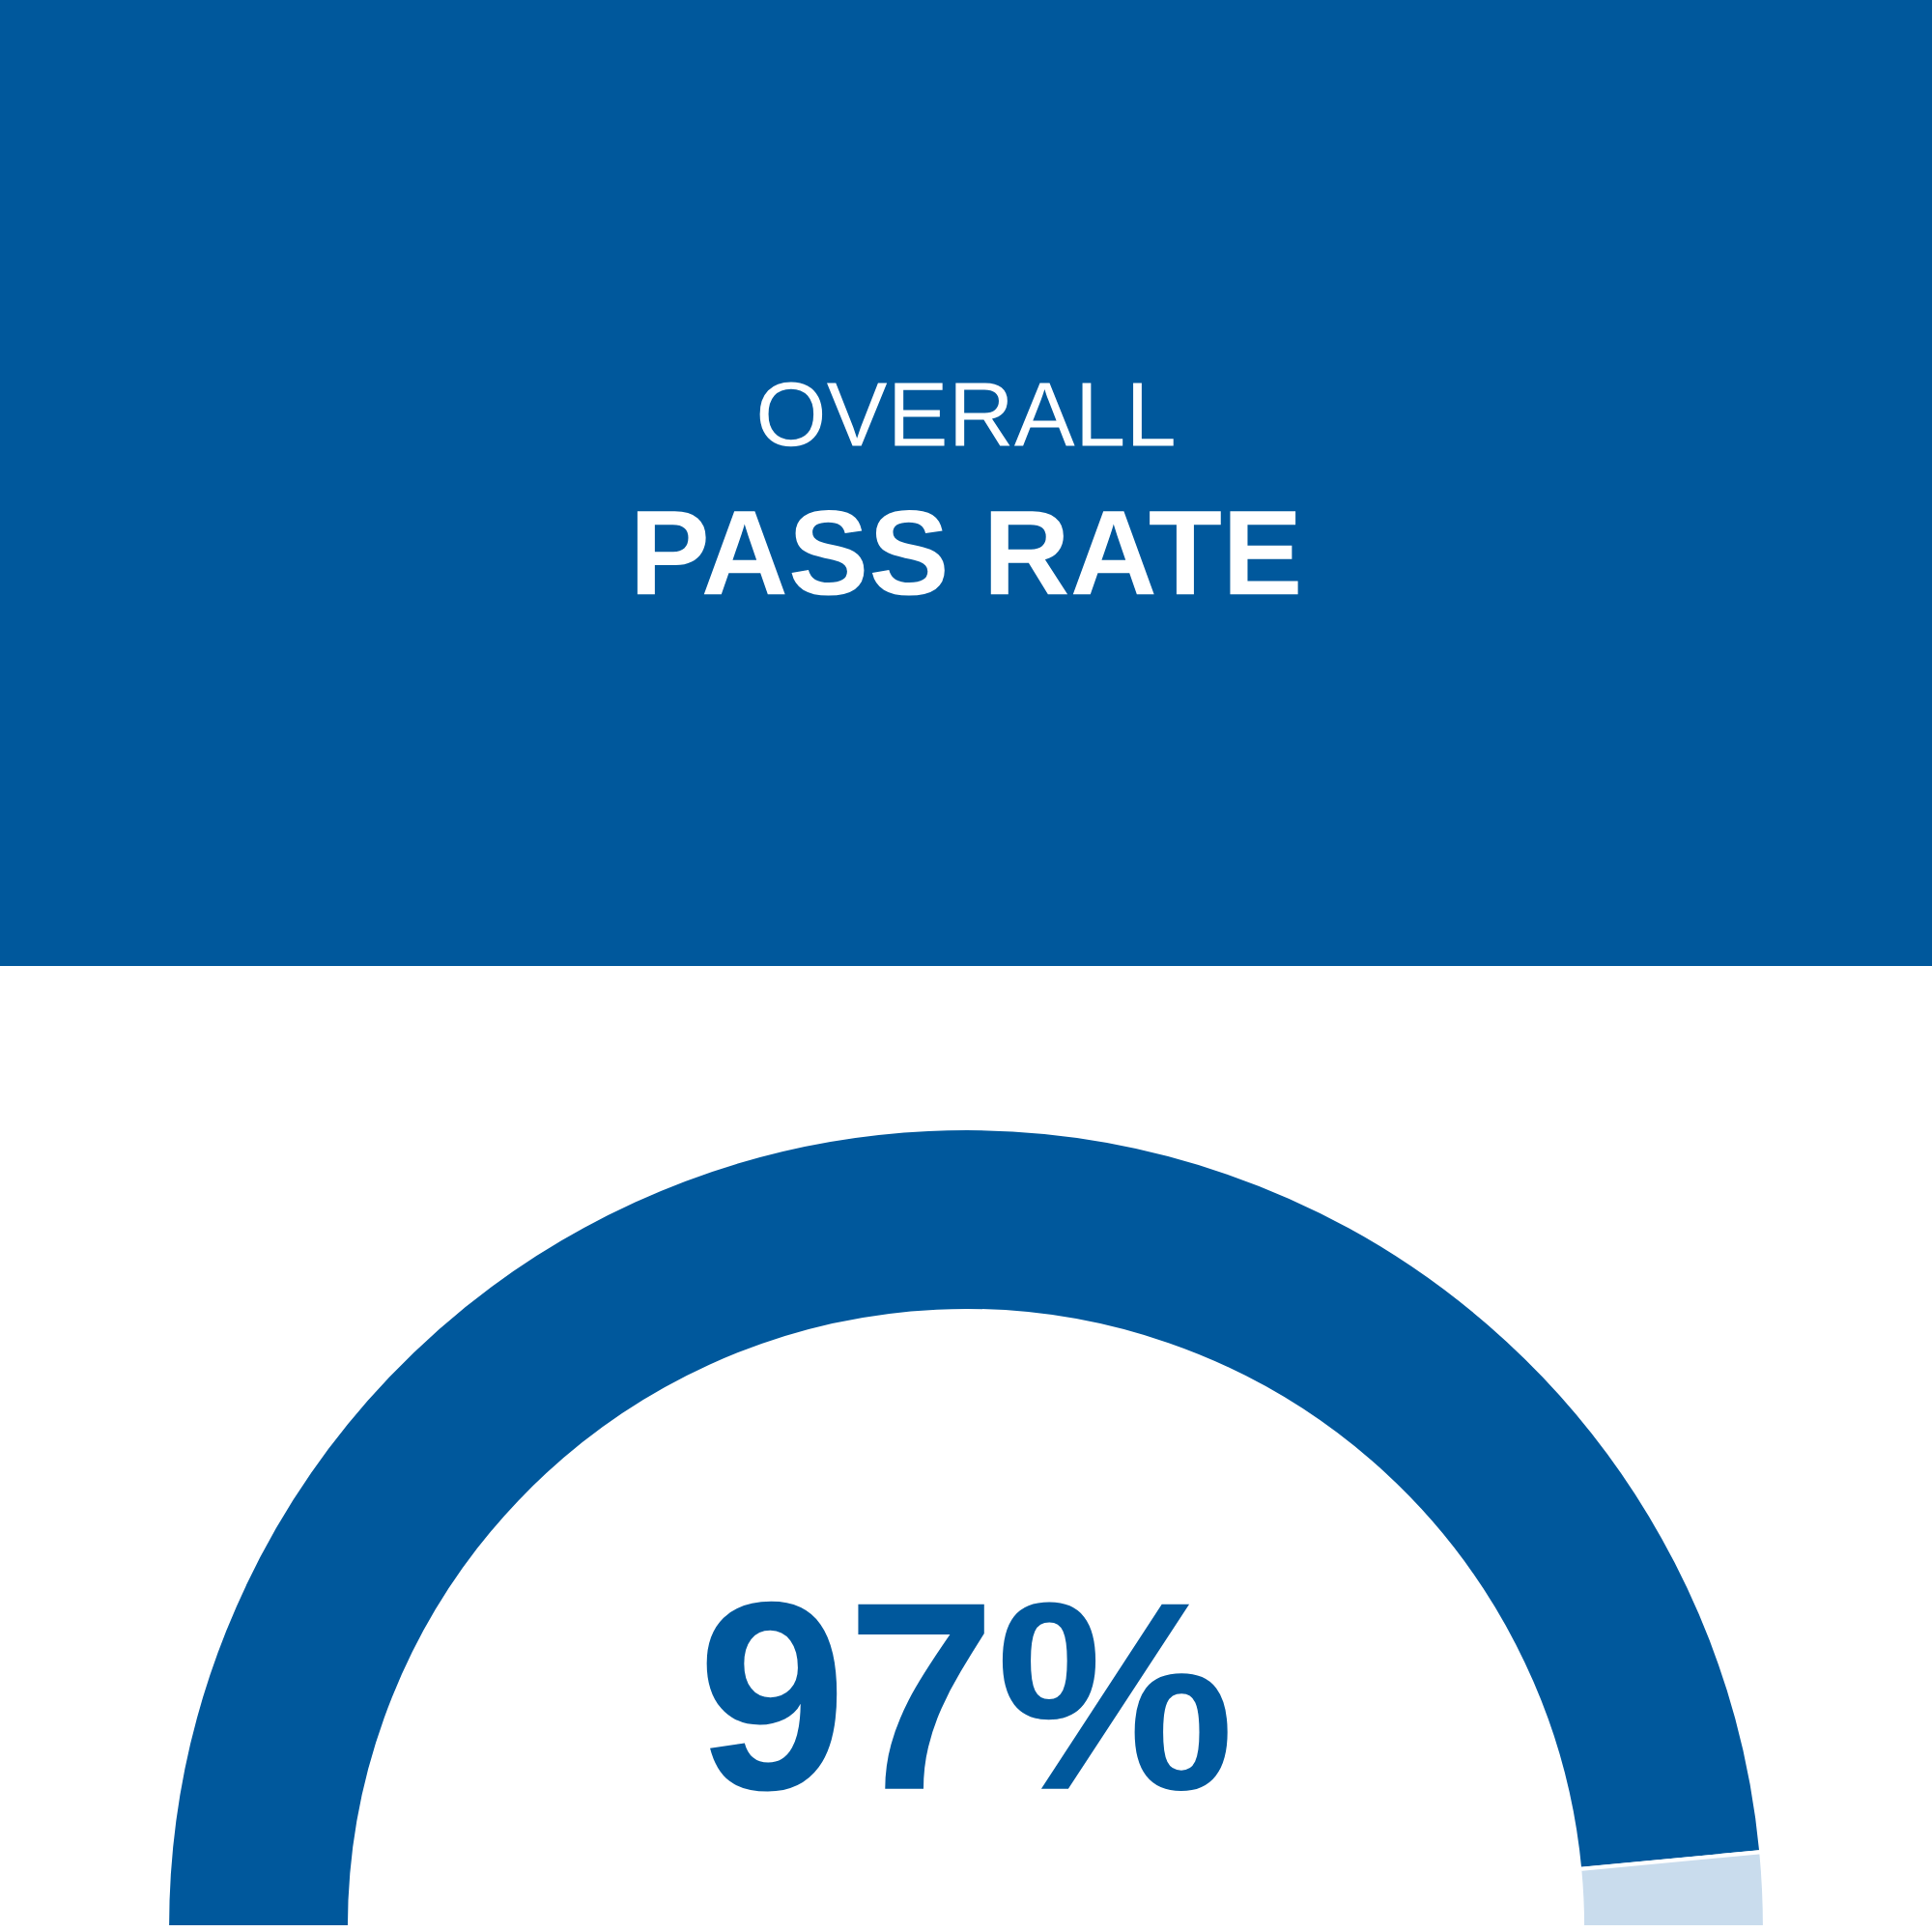  What do you see at coordinates (967, 553) in the screenshot?
I see `chart-subtitle: PASS RATE` at bounding box center [967, 553].